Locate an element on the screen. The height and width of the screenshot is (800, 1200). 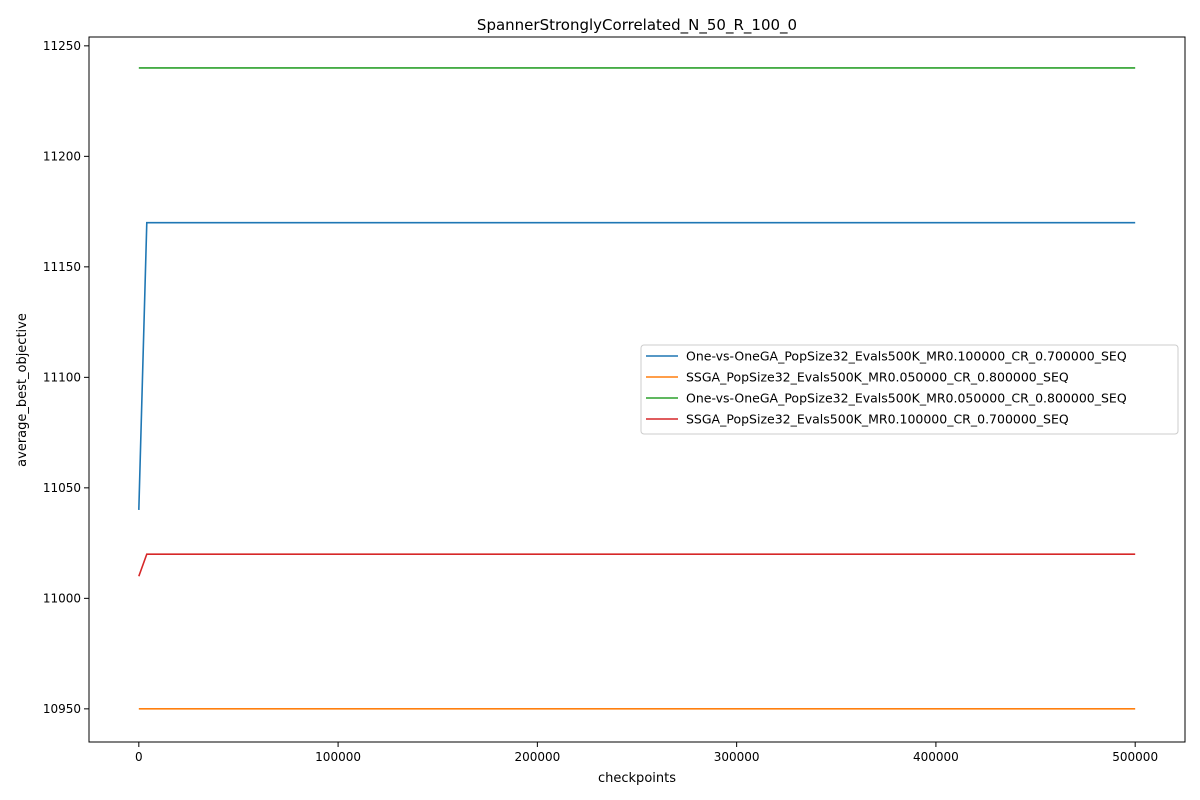
y-tick-label: 11150 is located at coordinates (62, 267).